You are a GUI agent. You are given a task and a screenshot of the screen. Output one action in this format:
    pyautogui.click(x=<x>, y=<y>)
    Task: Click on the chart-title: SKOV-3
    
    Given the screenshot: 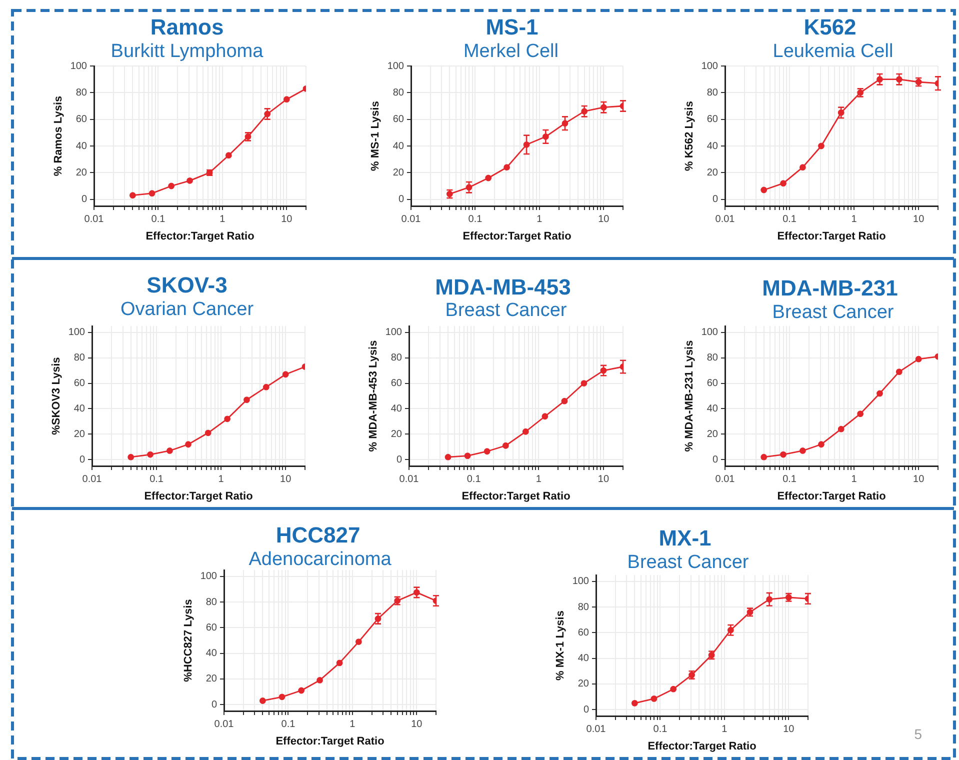 What is the action you would take?
    pyautogui.click(x=187, y=285)
    